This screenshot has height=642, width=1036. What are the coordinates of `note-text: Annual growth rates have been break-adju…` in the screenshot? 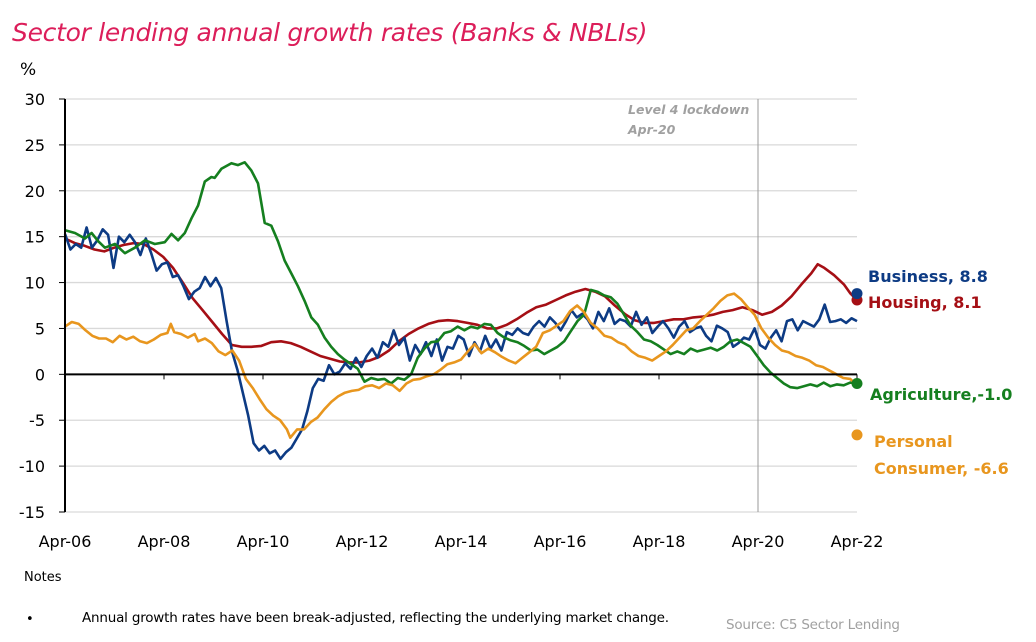 It's located at (375, 618).